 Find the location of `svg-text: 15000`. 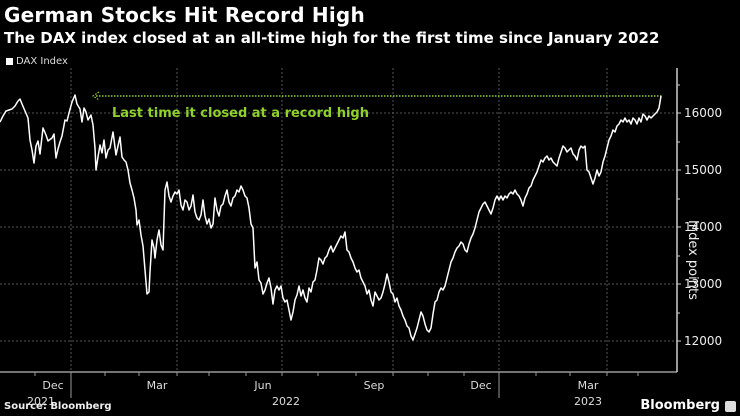

svg-text: 15000 is located at coordinates (703, 170).